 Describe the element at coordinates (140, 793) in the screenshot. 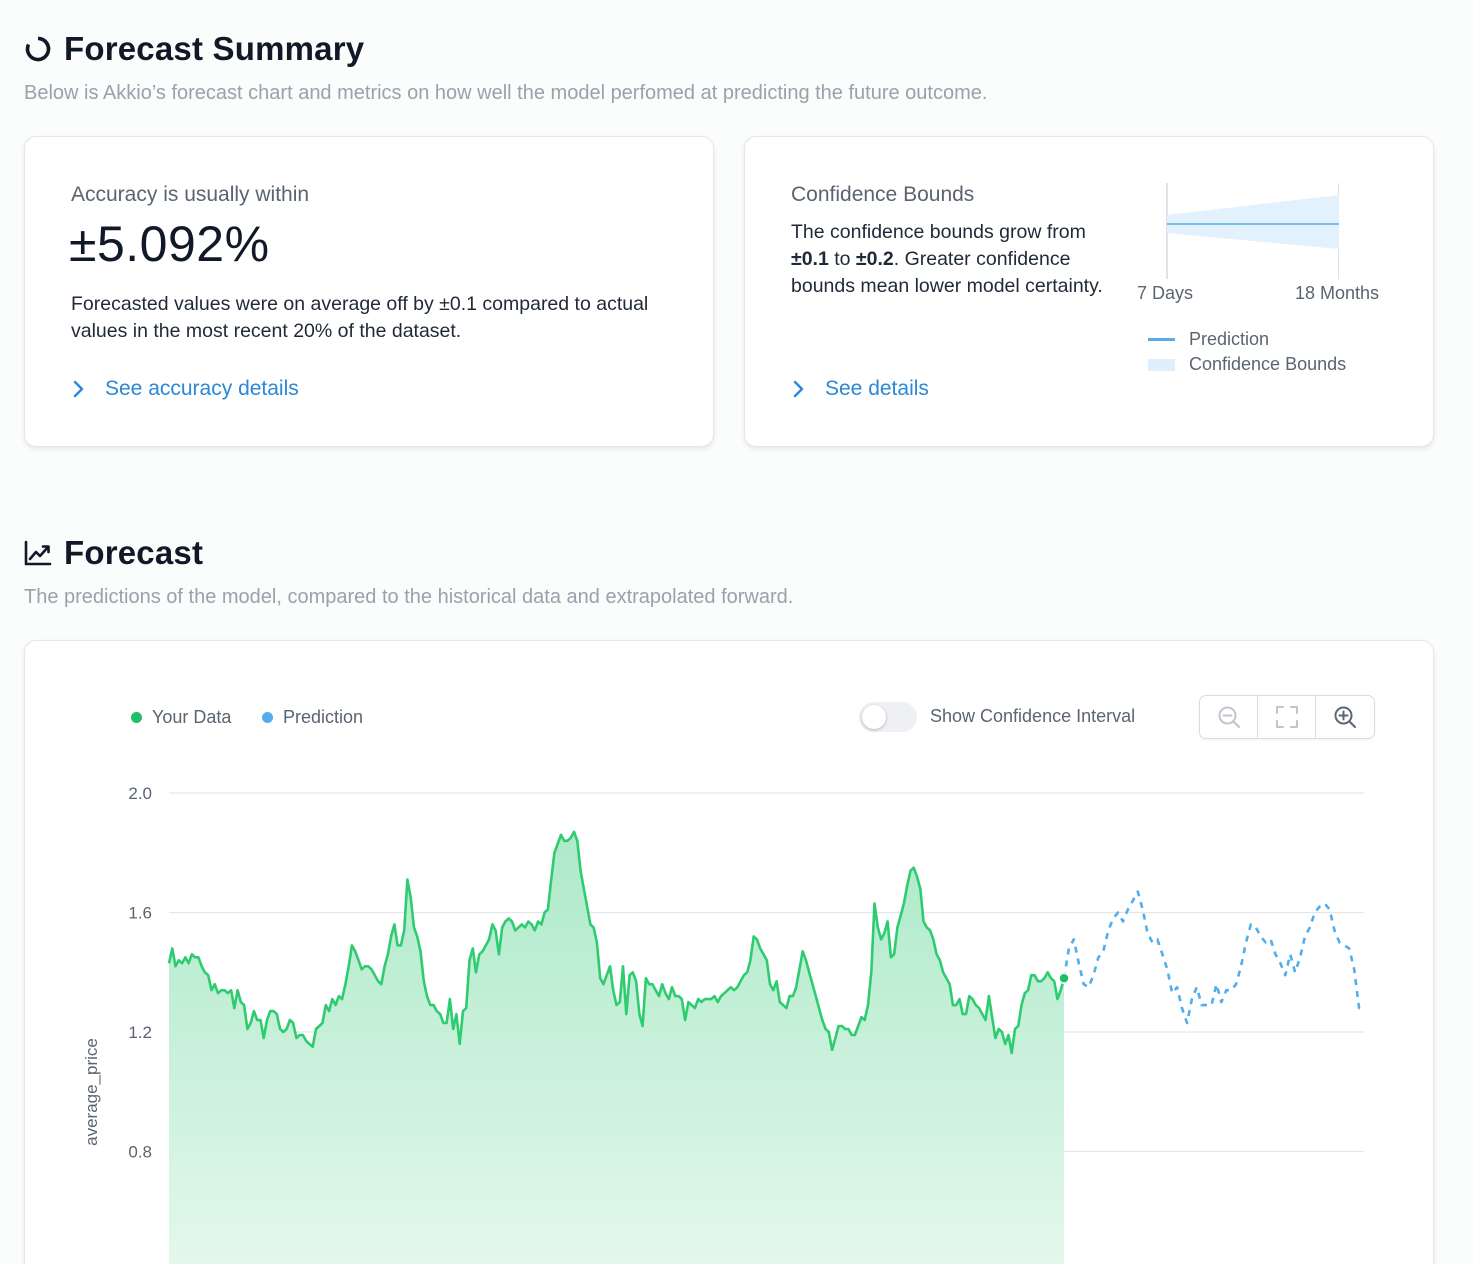

I see `y-tick-label: 2.0` at that location.